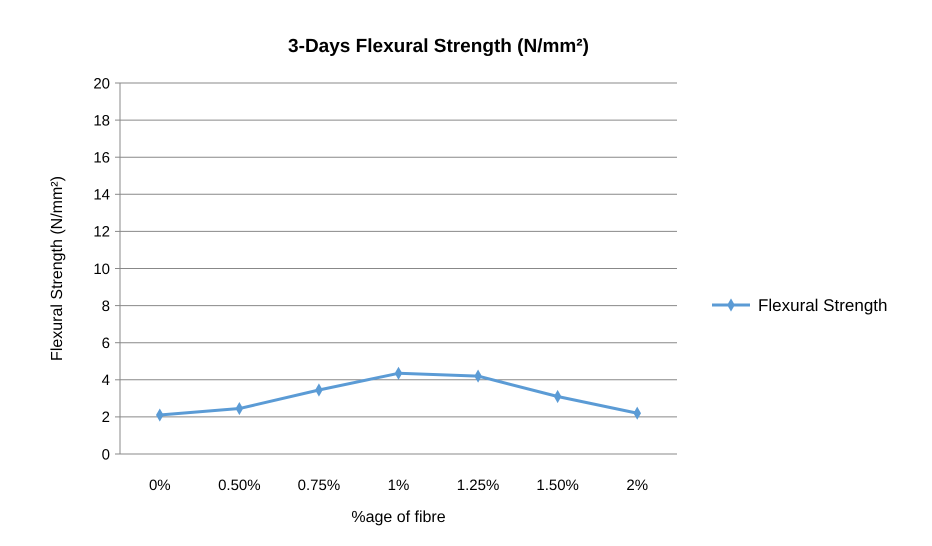  What do you see at coordinates (106, 381) in the screenshot?
I see `y-tick-label: 4` at bounding box center [106, 381].